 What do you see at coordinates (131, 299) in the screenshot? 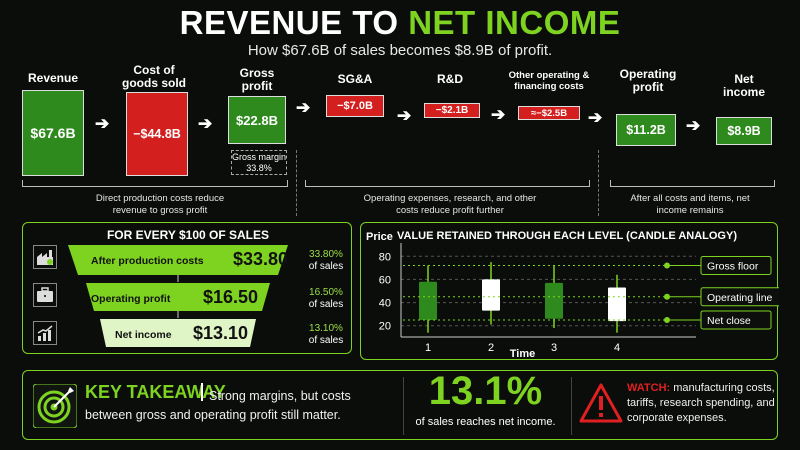
I see `funnel-row-label: Operating profit` at bounding box center [131, 299].